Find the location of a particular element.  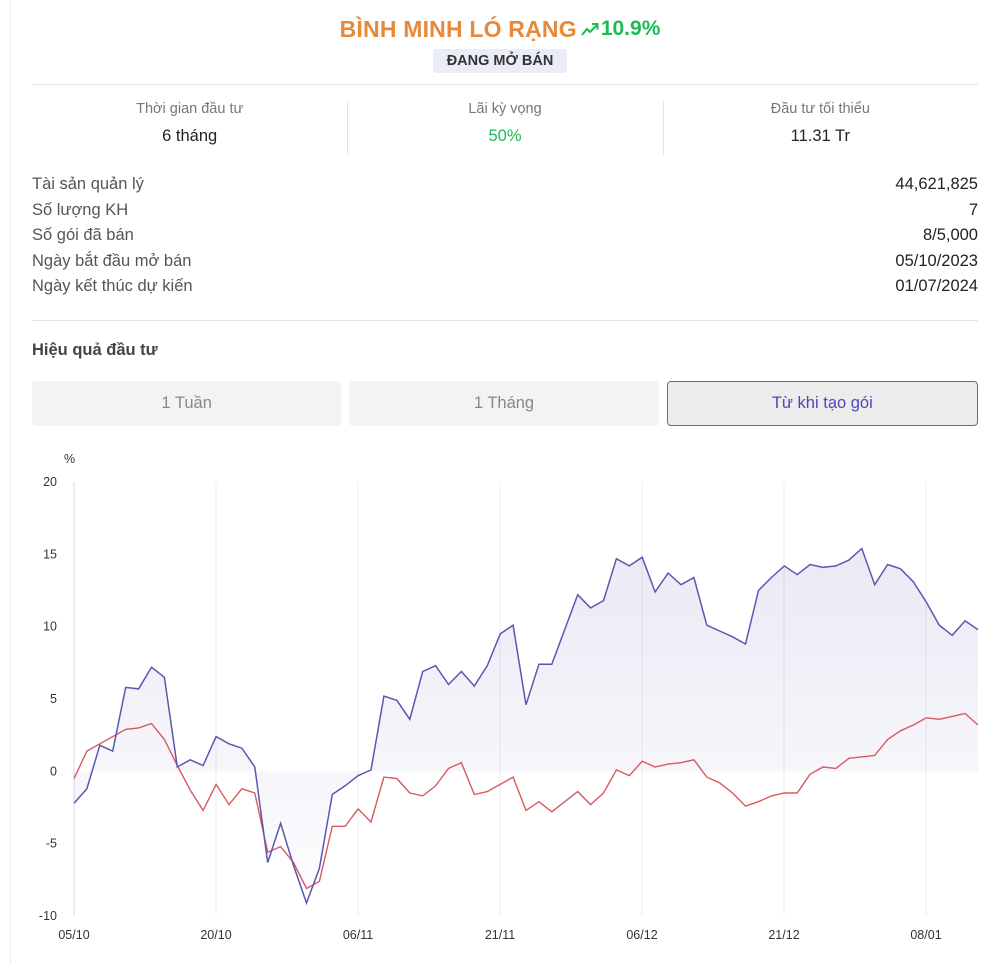

x-tick-label: 21/12 is located at coordinates (783, 935).